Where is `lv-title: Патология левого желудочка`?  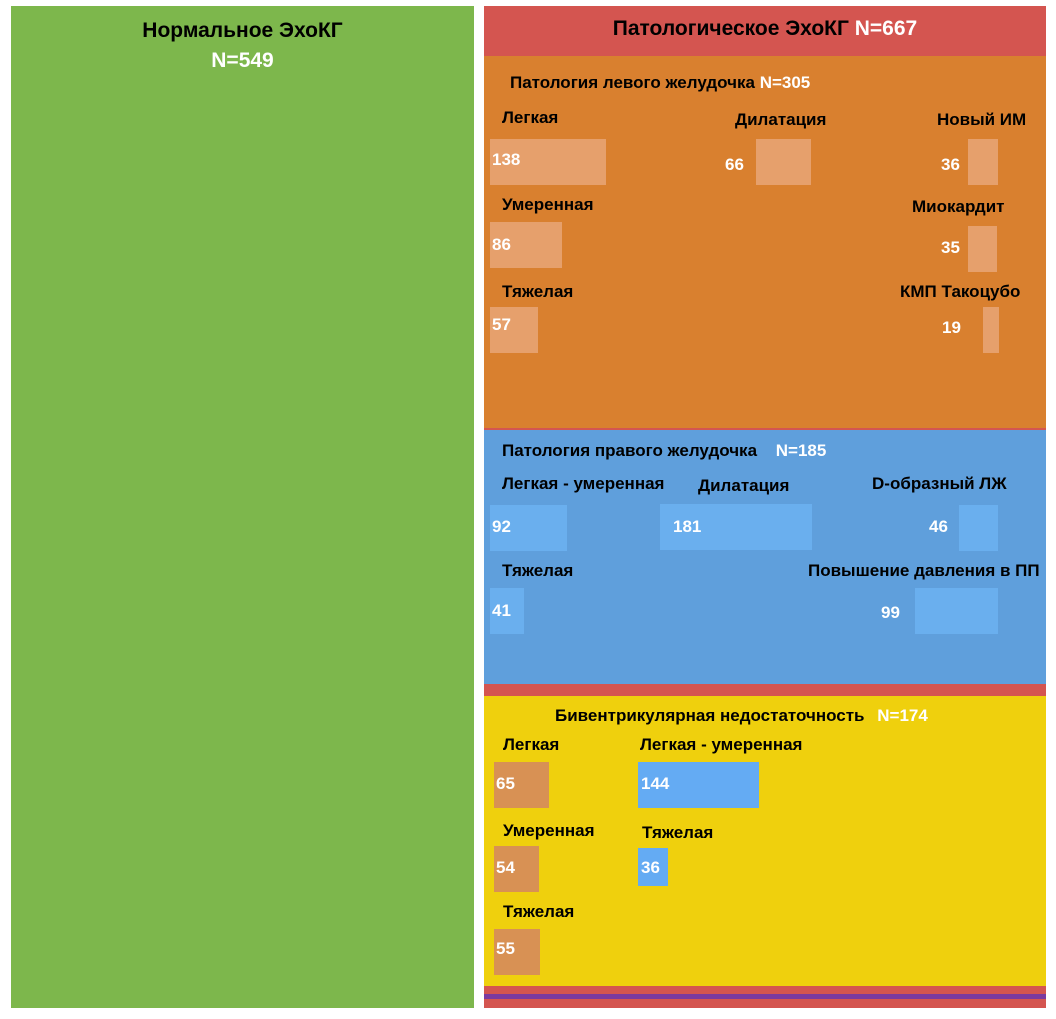
lv-title: Патология левого желудочка is located at coordinates (632, 82).